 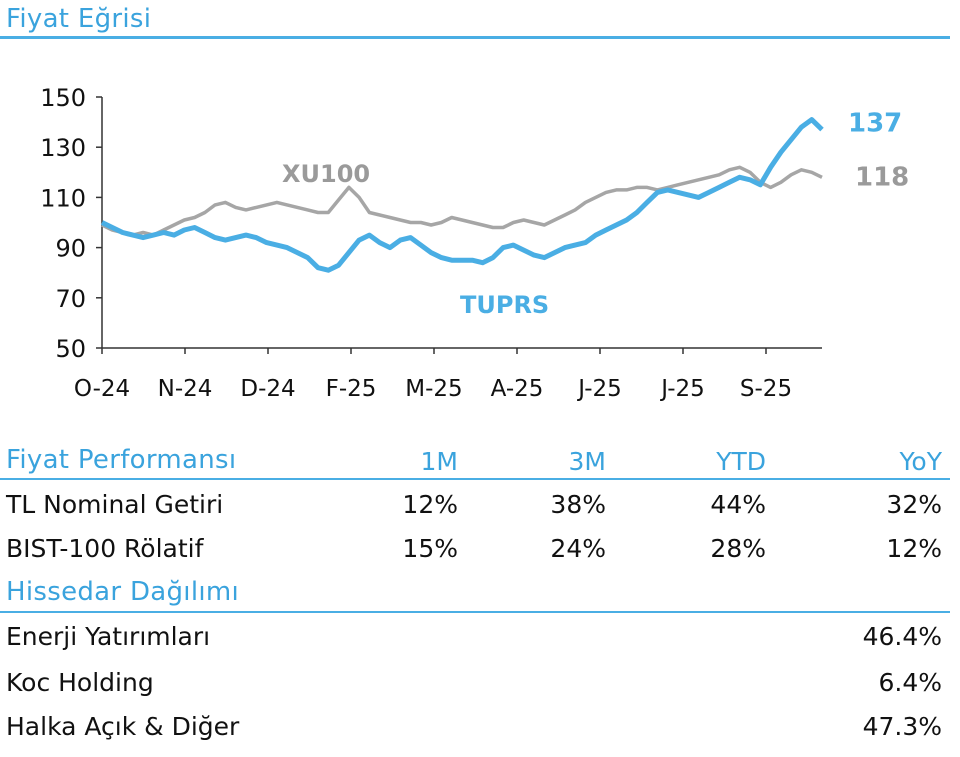 What do you see at coordinates (63, 198) in the screenshot?
I see `y-tick-label: 110` at bounding box center [63, 198].